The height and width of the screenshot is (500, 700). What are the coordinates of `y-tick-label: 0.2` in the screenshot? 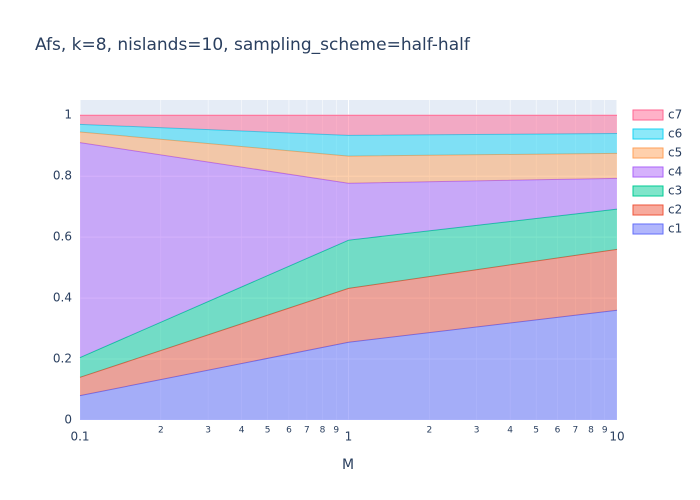 It's located at (62, 359).